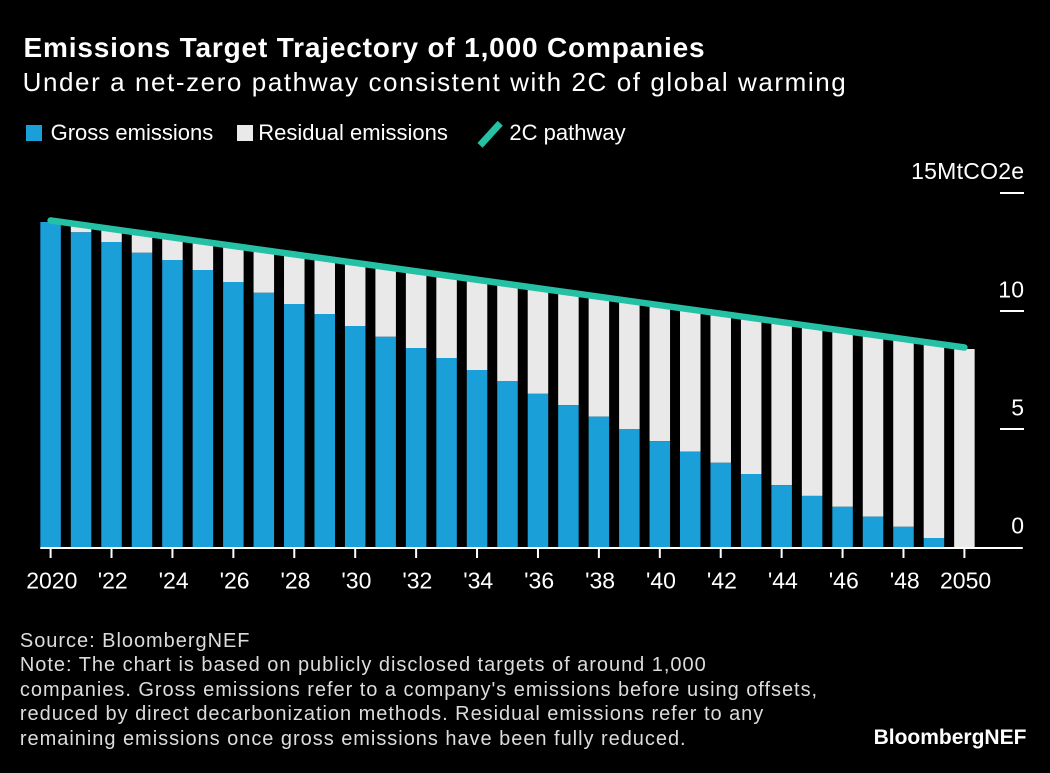 This screenshot has height=773, width=1050. What do you see at coordinates (600, 581) in the screenshot?
I see `svg-text: '38` at bounding box center [600, 581].